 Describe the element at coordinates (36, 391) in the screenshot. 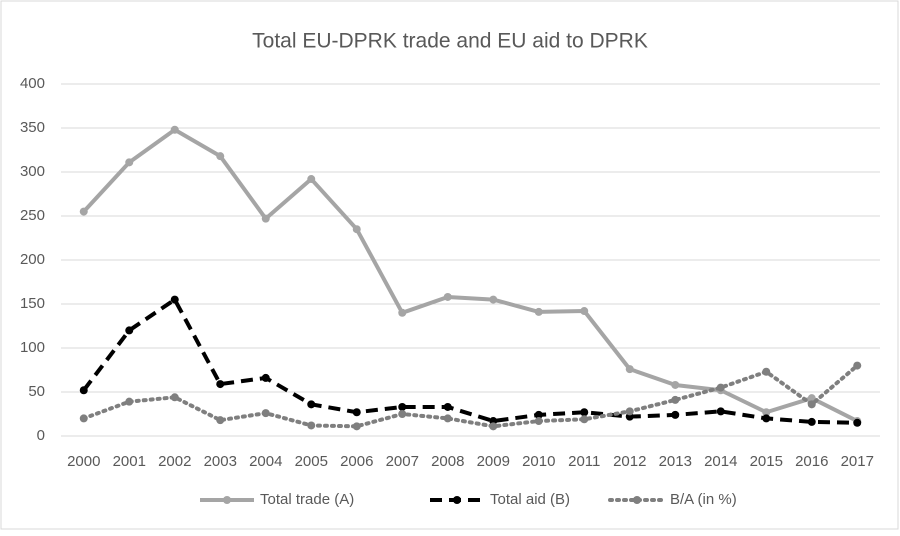

I see `y-tick-label: 50` at that location.